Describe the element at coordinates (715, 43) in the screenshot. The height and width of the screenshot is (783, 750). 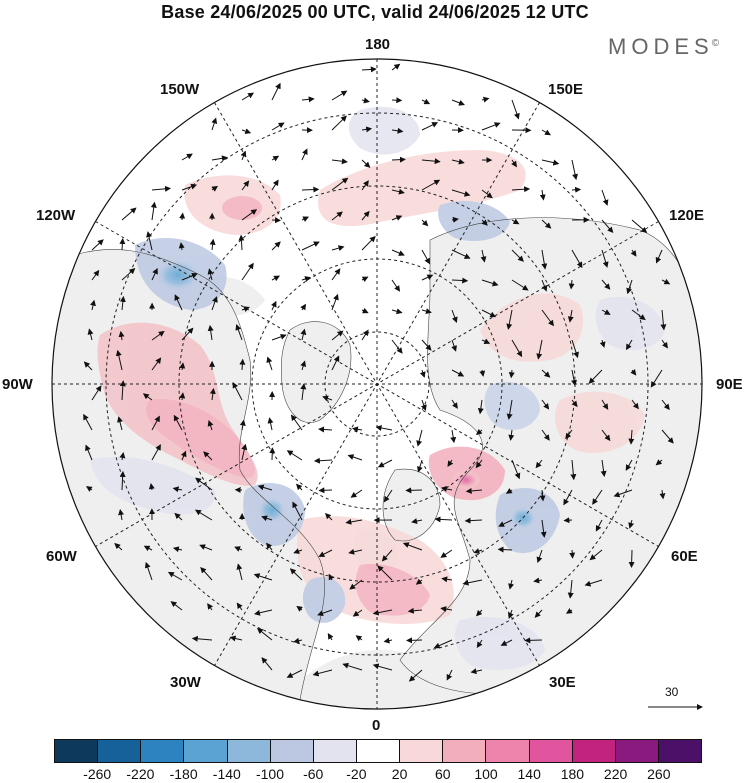
I see `brand-mark: ©` at that location.